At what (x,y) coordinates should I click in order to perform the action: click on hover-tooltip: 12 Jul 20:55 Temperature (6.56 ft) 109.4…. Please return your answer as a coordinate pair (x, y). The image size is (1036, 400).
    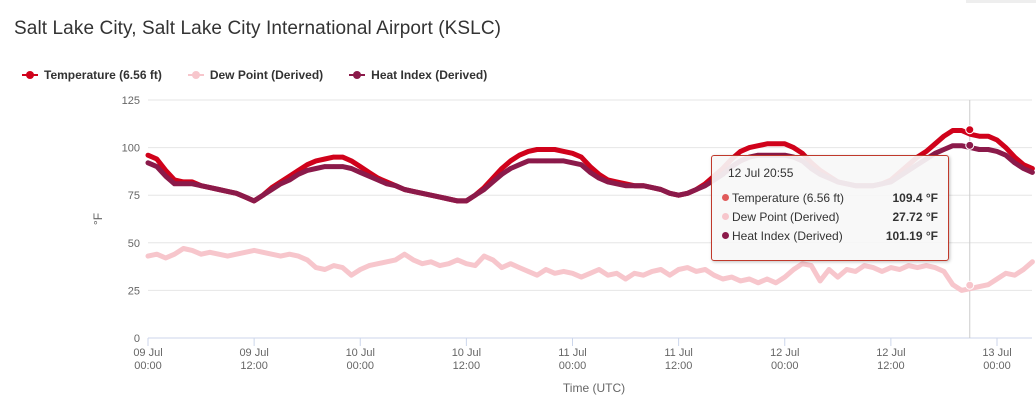
    Looking at the image, I should click on (830, 208).